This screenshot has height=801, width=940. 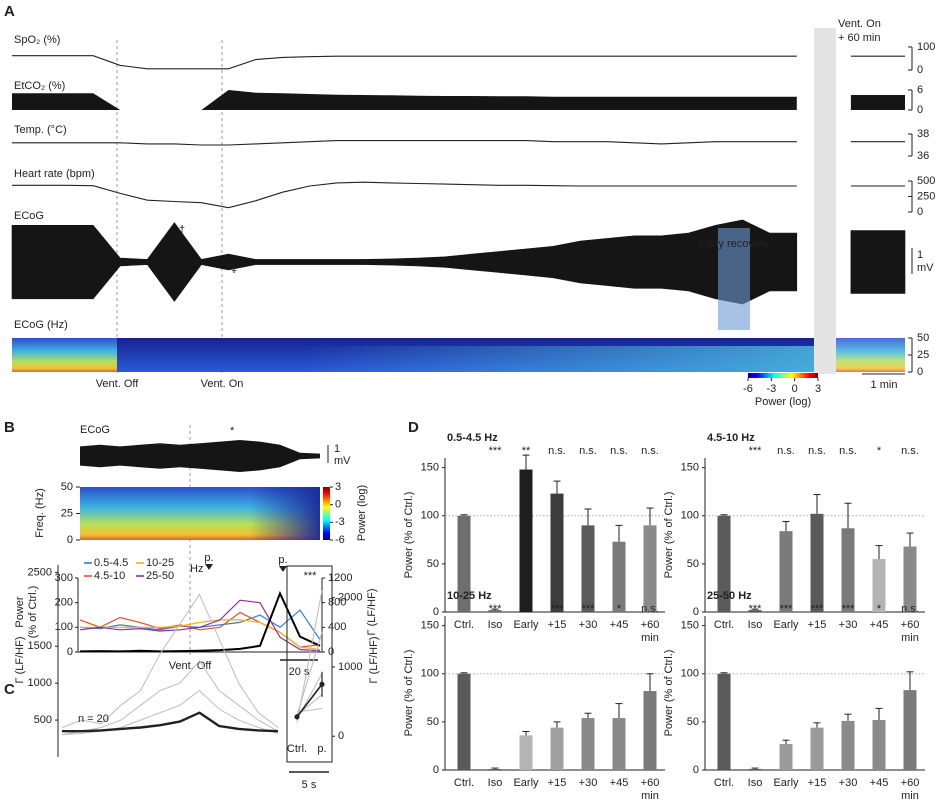 I want to click on trace-line, so click(x=458, y=62).